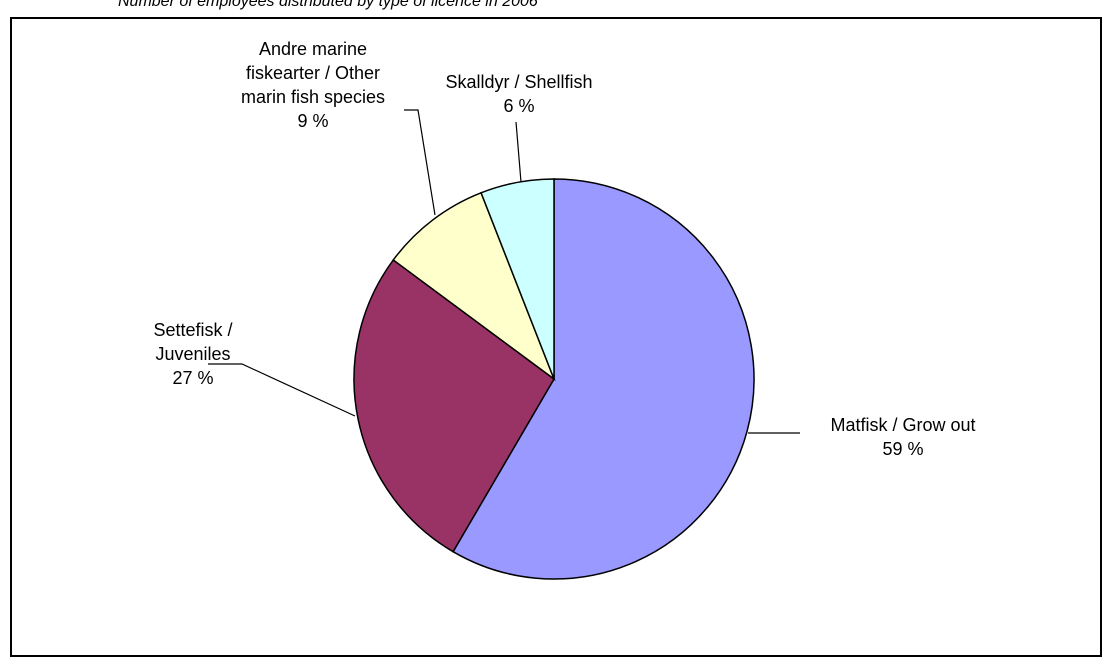 The height and width of the screenshot is (657, 1114). What do you see at coordinates (902, 437) in the screenshot?
I see `slice-label-0: Matfisk / Grow out 59 %` at bounding box center [902, 437].